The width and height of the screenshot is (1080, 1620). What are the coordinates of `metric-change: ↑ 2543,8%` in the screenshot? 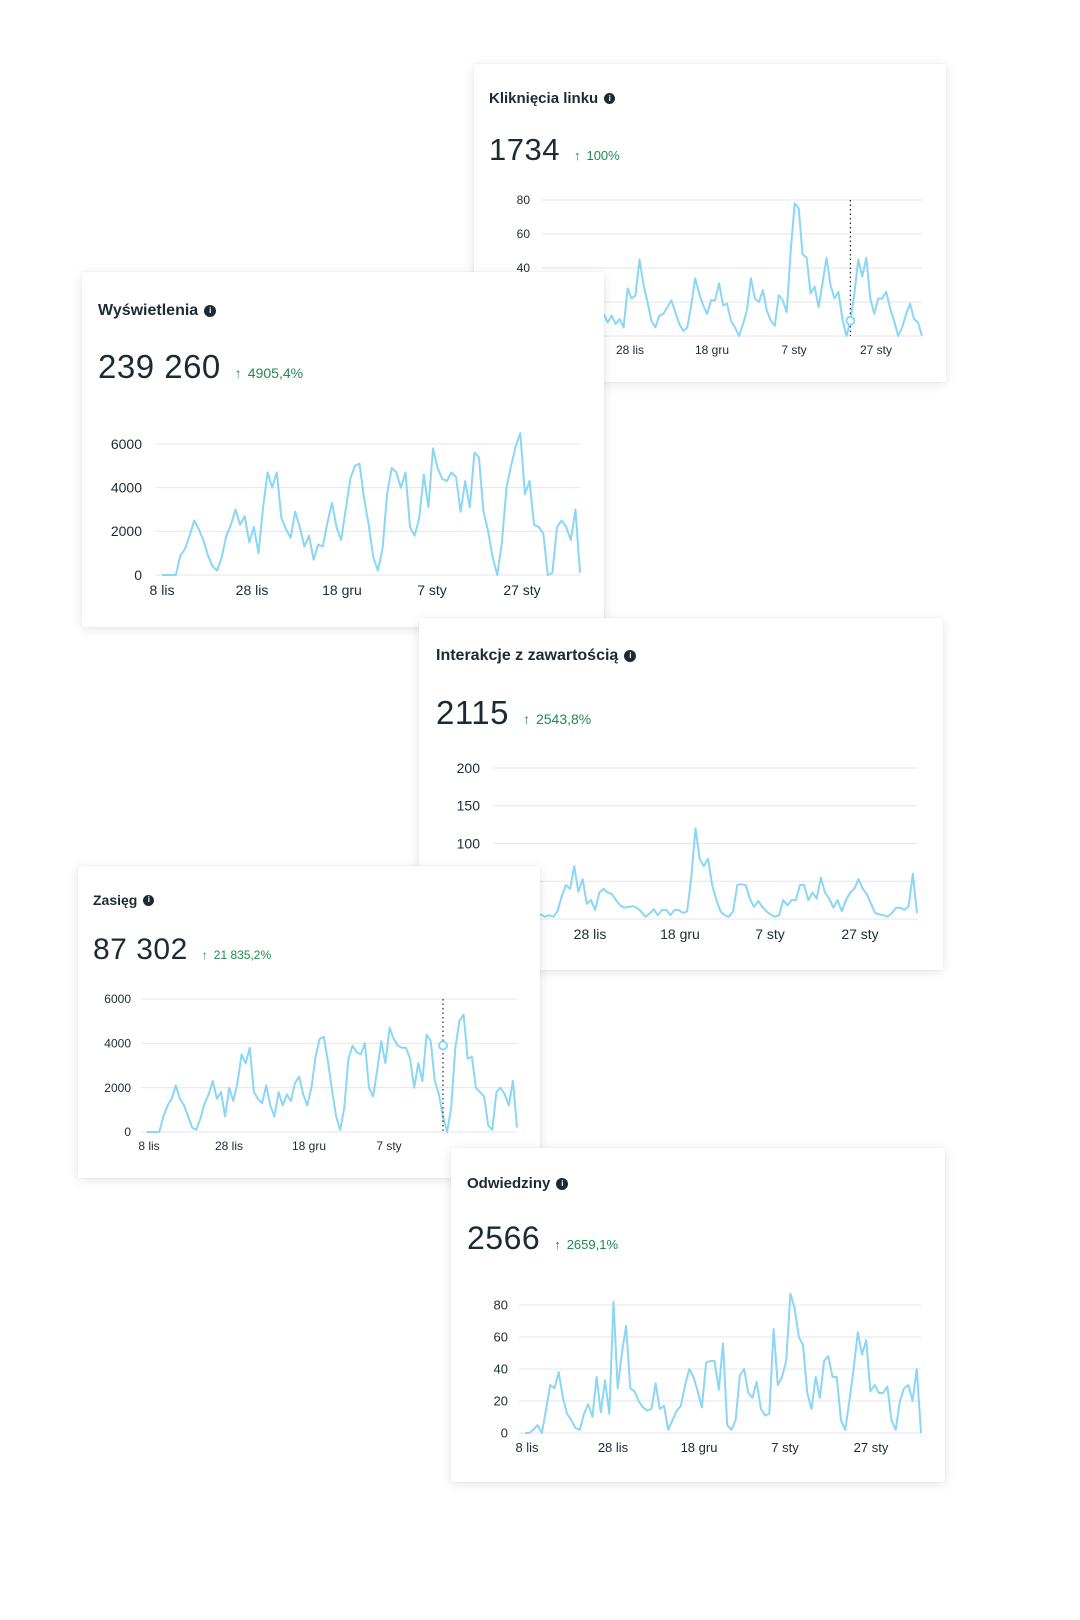 It's located at (557, 719).